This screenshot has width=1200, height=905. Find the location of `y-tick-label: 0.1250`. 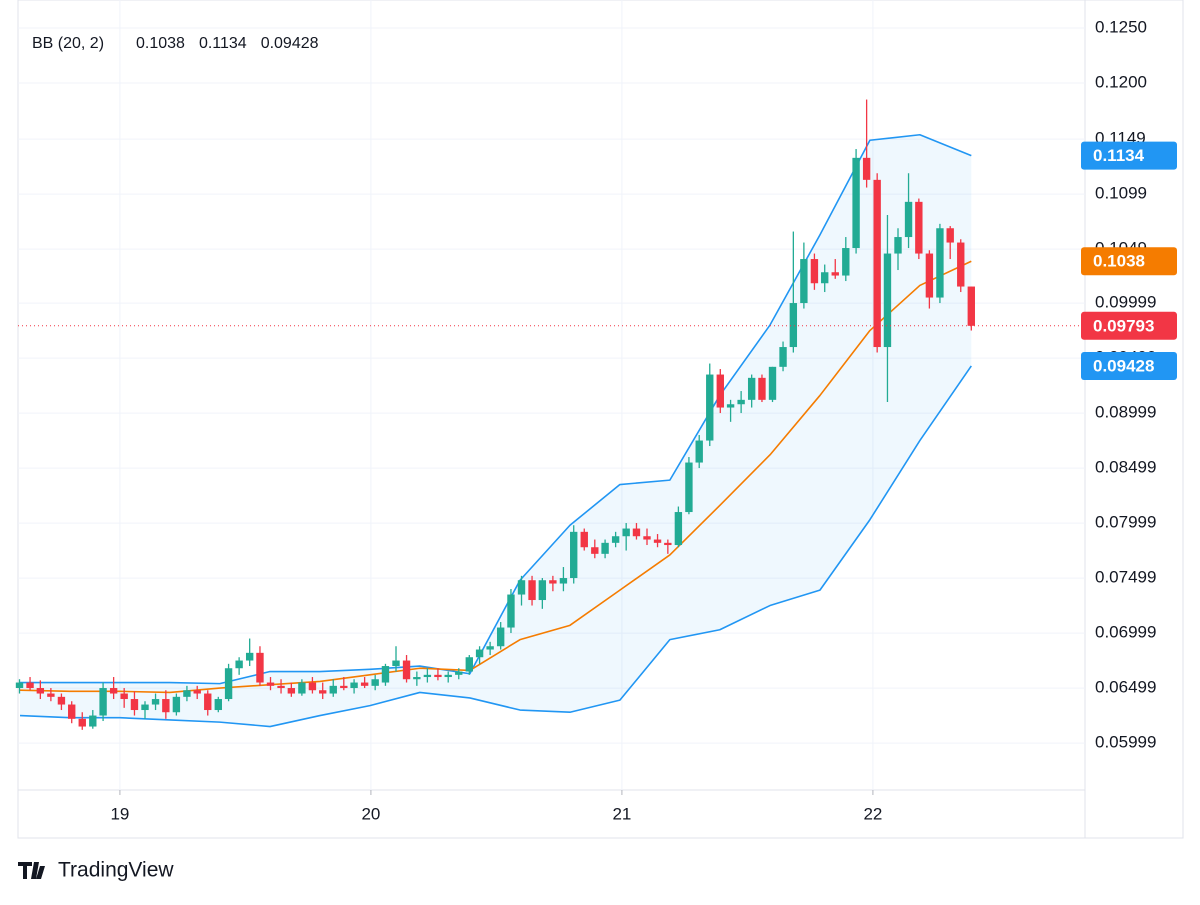

y-tick-label: 0.1250 is located at coordinates (1121, 27).